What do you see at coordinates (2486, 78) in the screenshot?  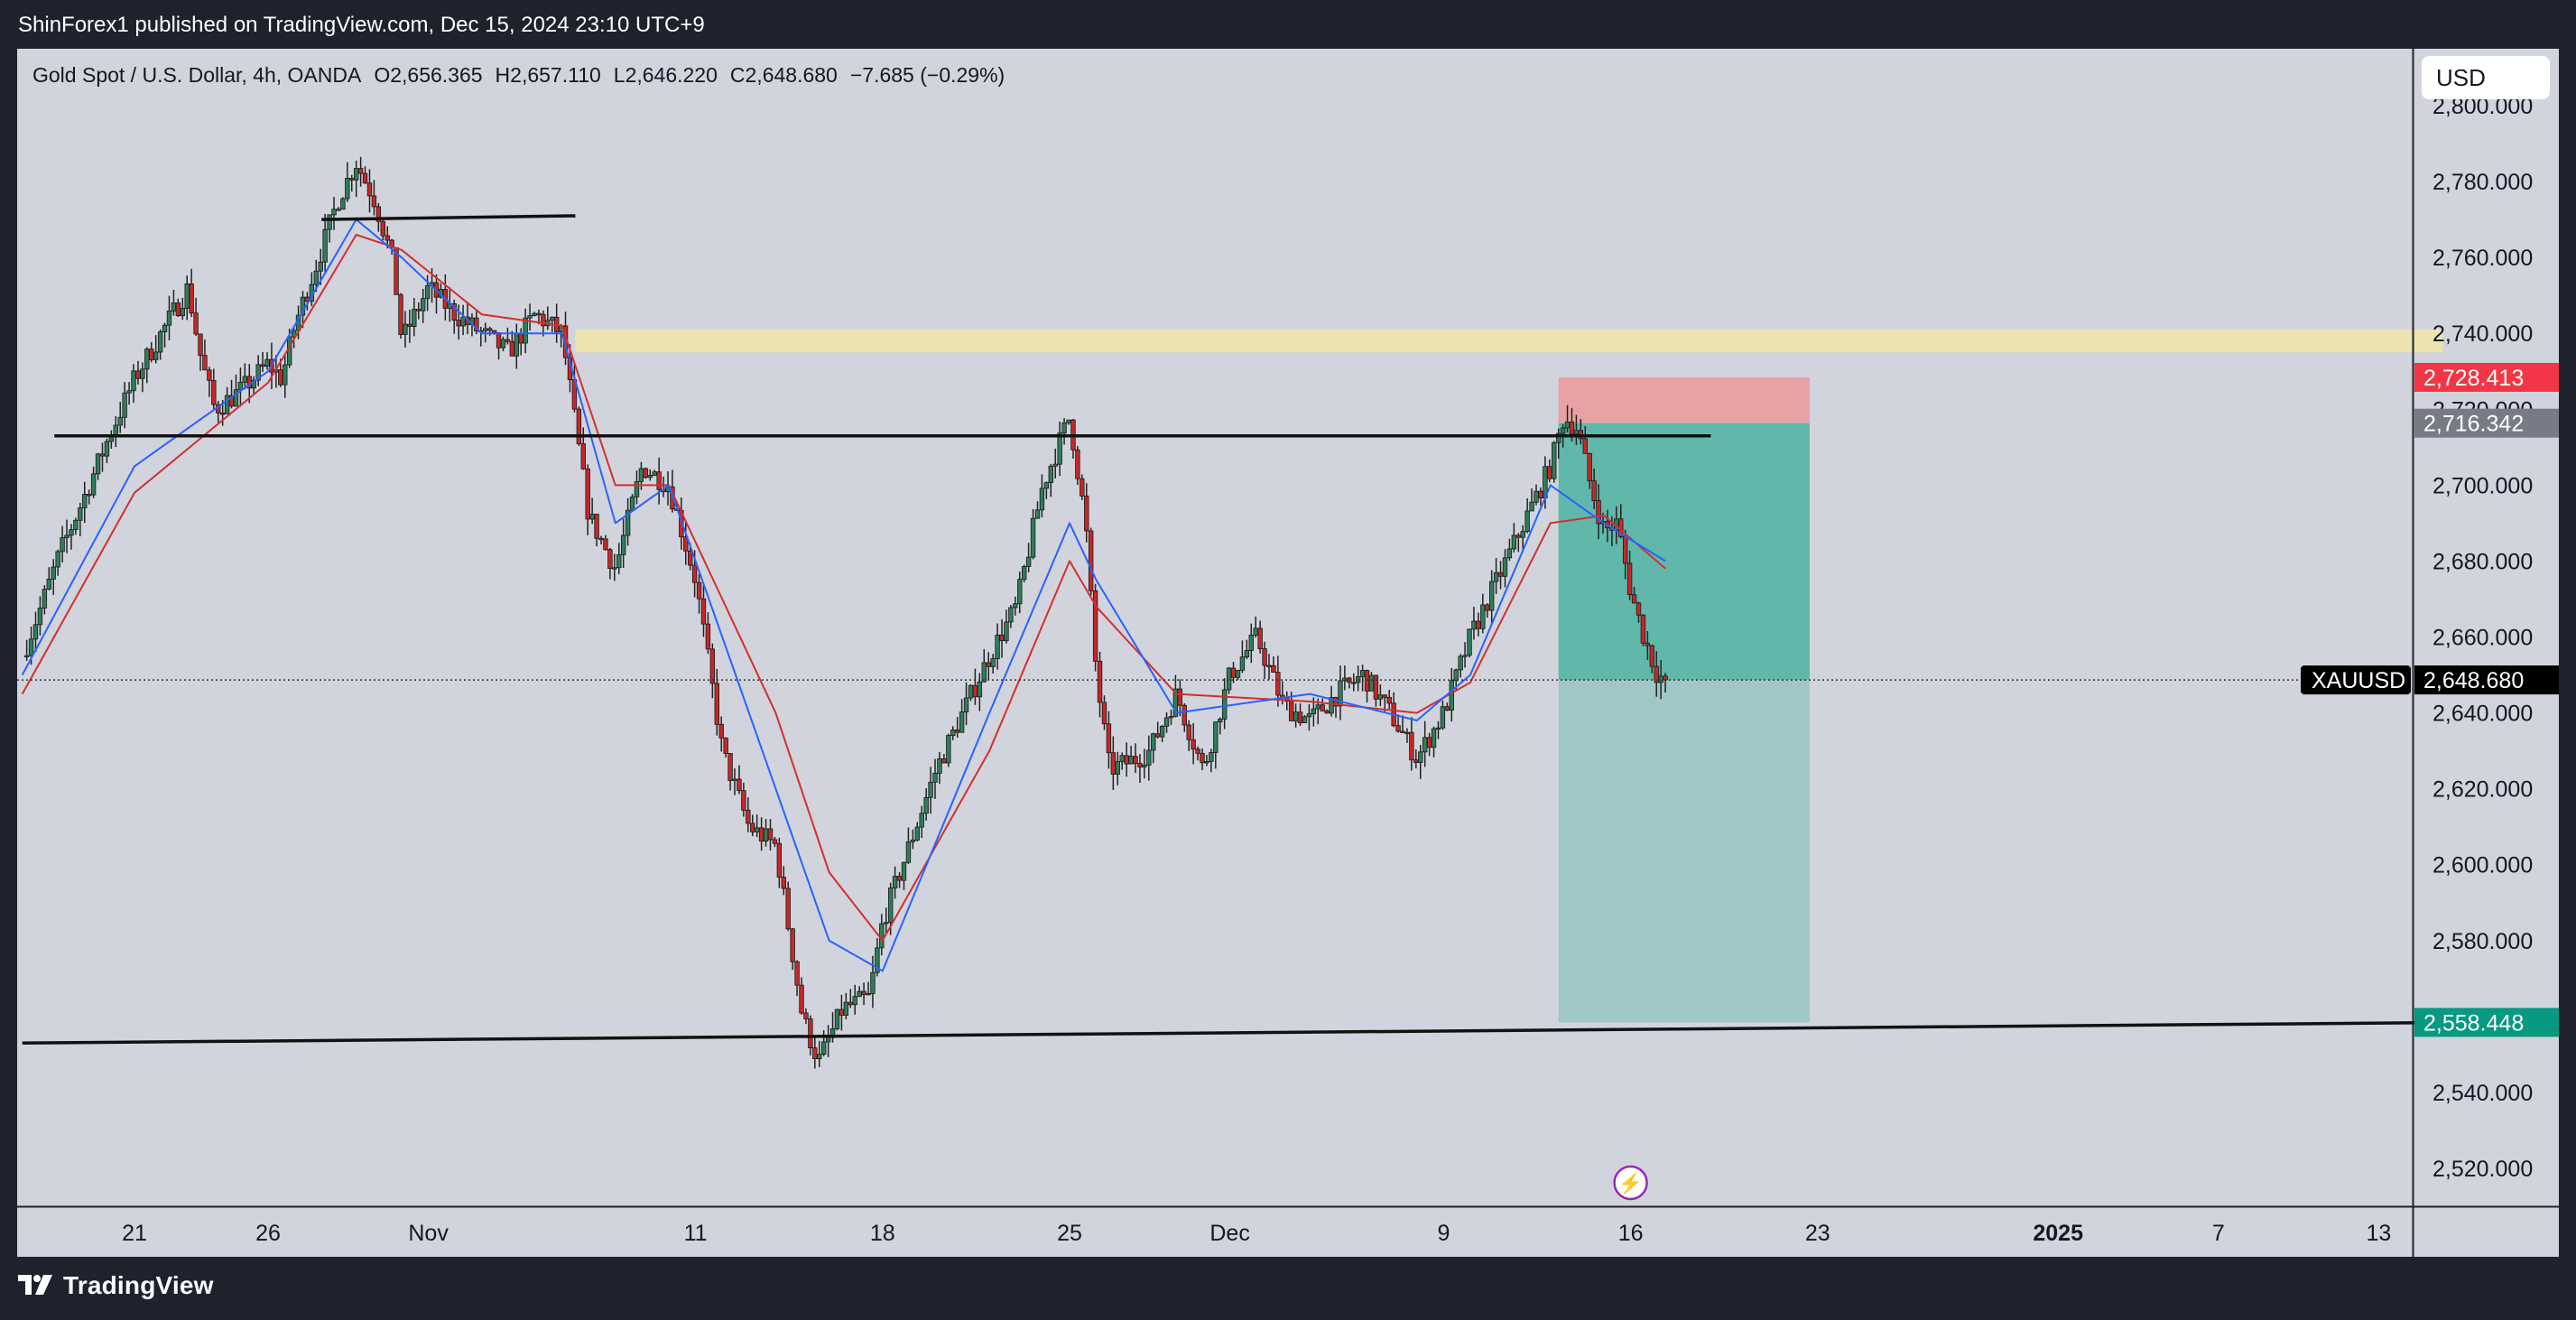 I see `currency-button: USD` at bounding box center [2486, 78].